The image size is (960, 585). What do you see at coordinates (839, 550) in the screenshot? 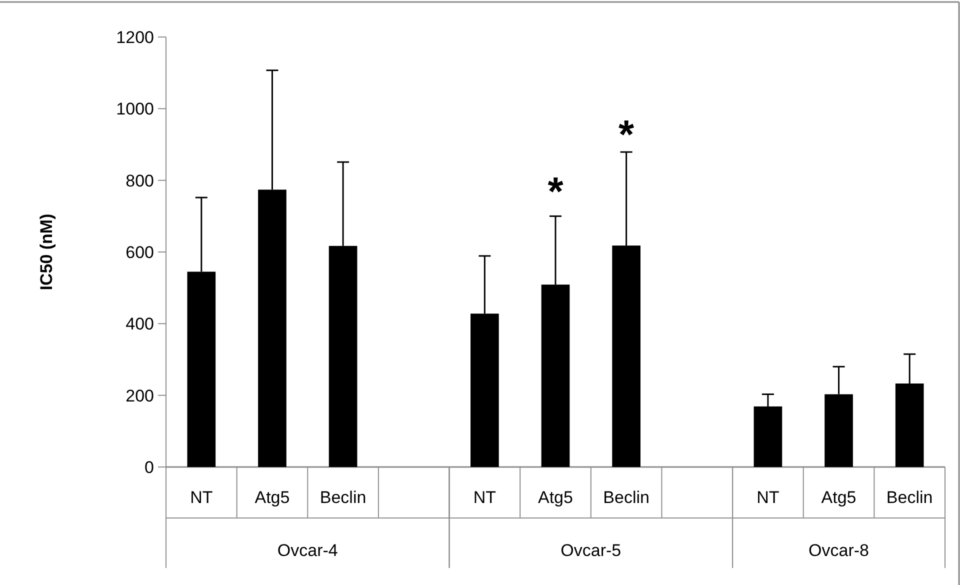
I see `text: Ovcar-8` at bounding box center [839, 550].